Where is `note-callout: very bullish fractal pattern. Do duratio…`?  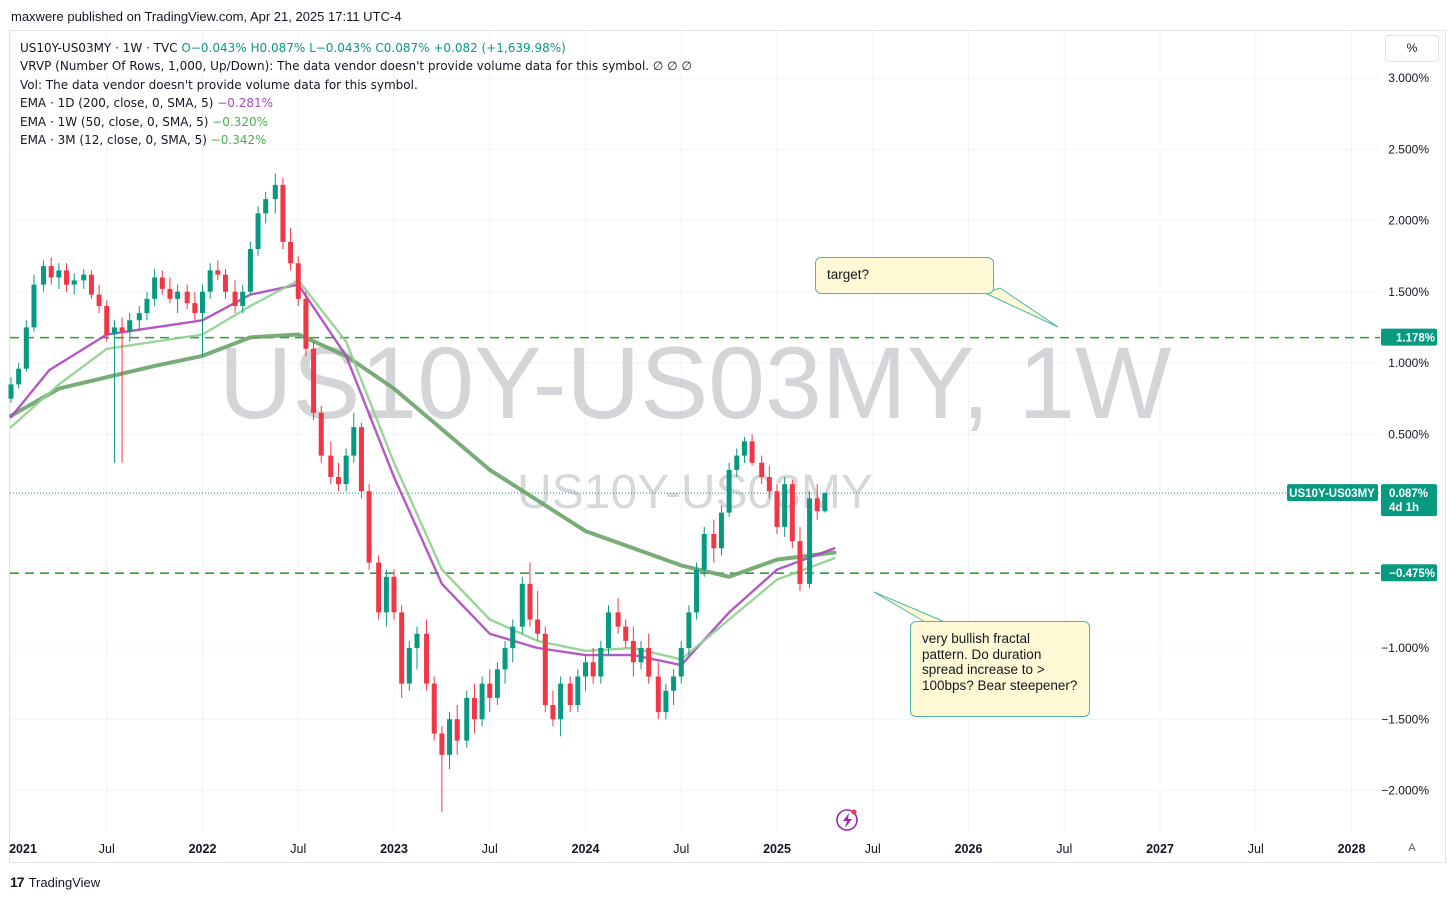
note-callout: very bullish fractal pattern. Do duratio… is located at coordinates (1000, 669).